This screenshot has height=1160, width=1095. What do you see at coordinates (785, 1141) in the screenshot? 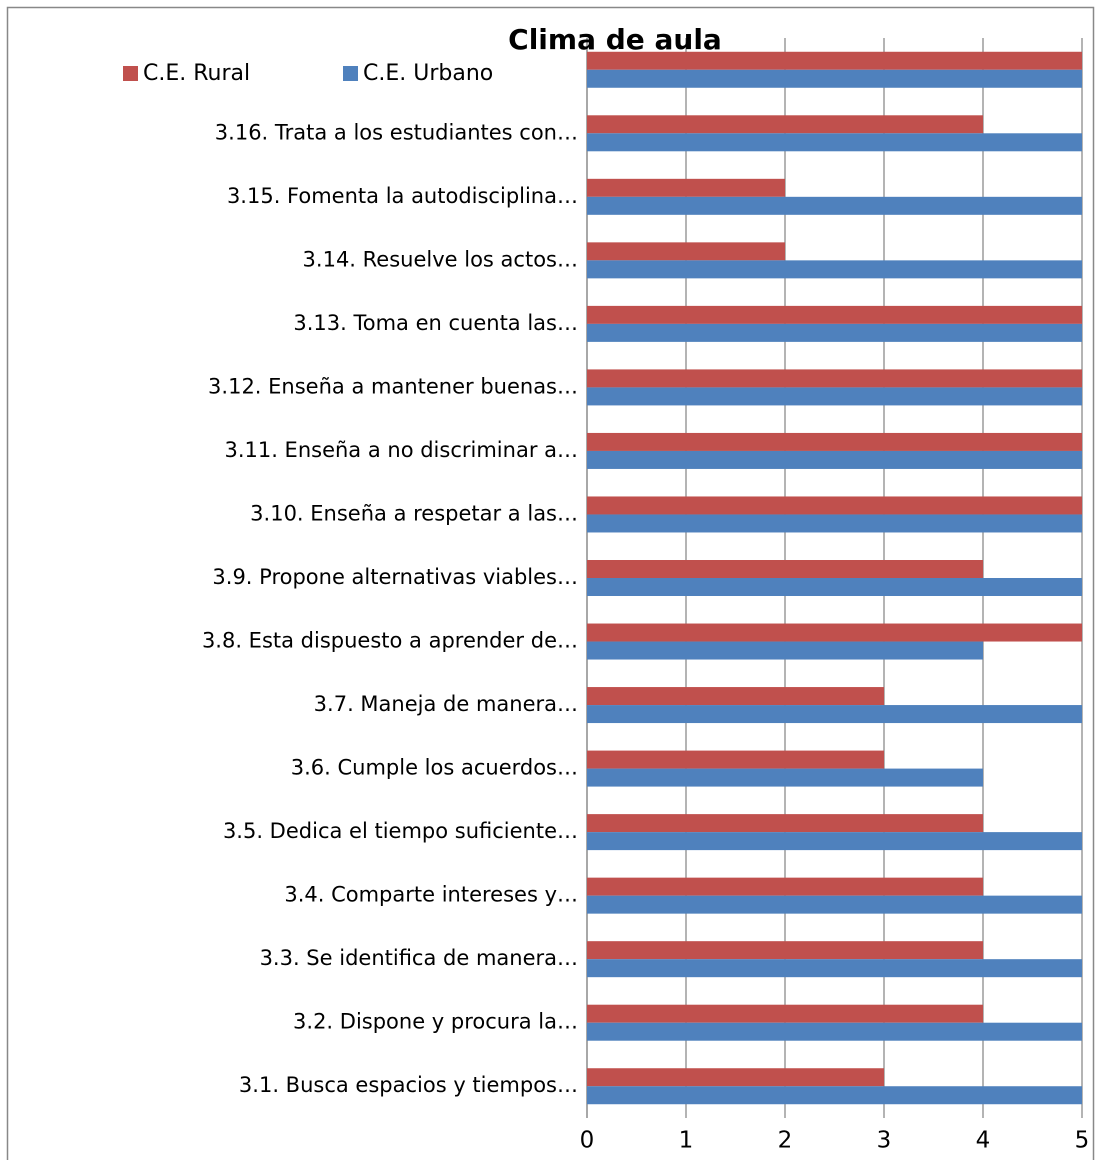
I see `x-tick-label: 2` at bounding box center [785, 1141].